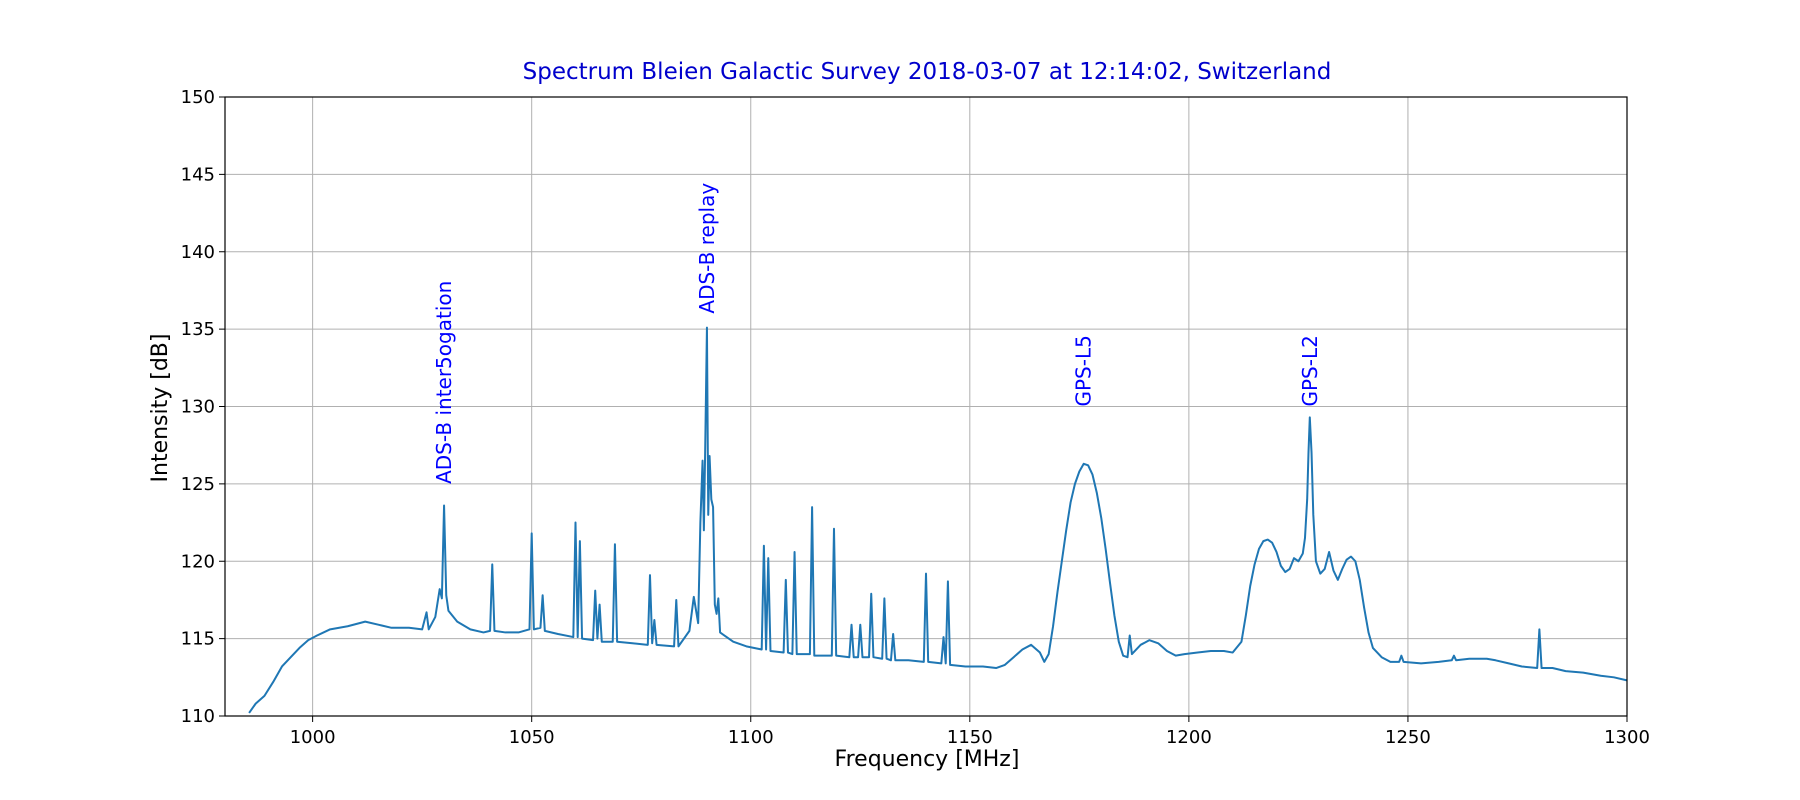  I want to click on y-tick-label: 115, so click(198, 639).